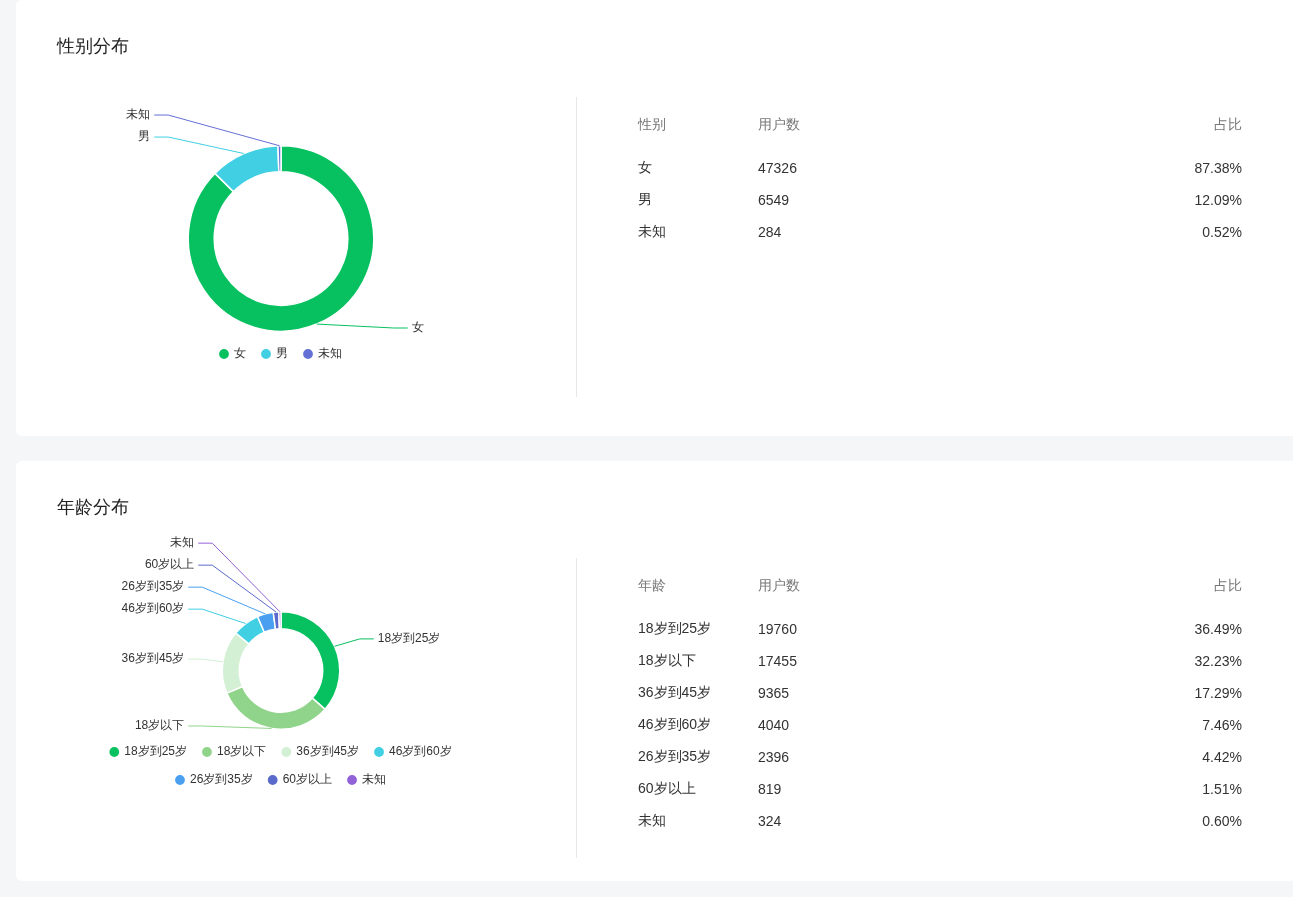 This screenshot has width=1293, height=897. Describe the element at coordinates (240, 353) in the screenshot. I see `legend-label: 女` at that location.